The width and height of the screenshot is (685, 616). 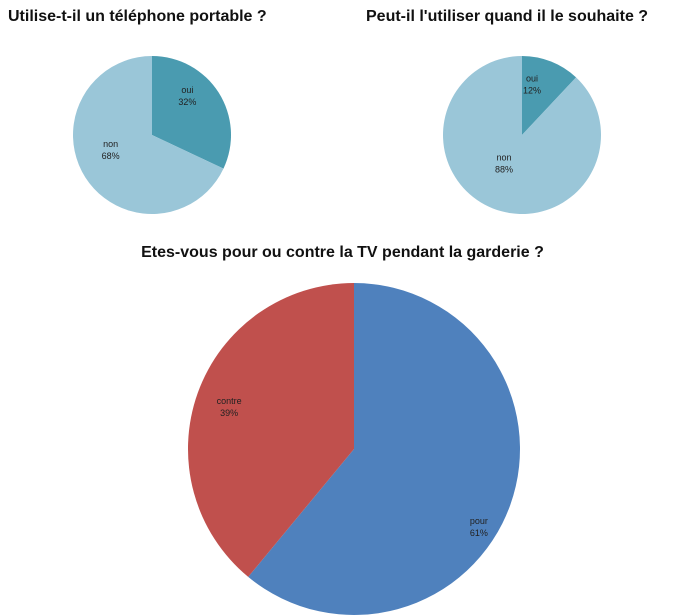 What do you see at coordinates (503, 158) in the screenshot?
I see `slice-non-permission-label: non` at bounding box center [503, 158].